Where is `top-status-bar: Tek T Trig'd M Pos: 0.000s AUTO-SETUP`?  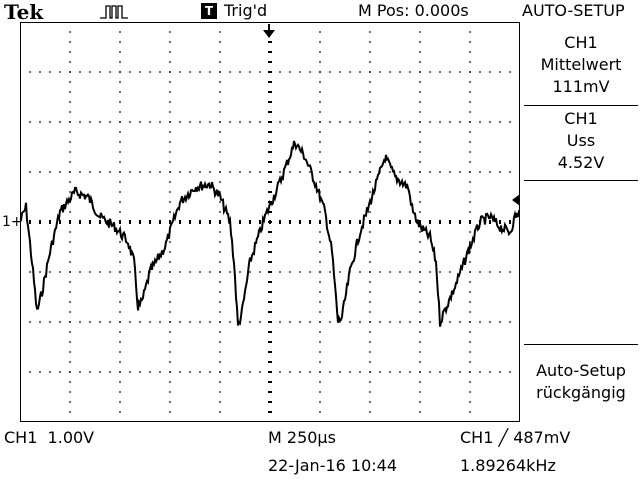 top-status-bar: Tek T Trig'd M Pos: 0.000s AUTO-SETUP is located at coordinates (320, 12).